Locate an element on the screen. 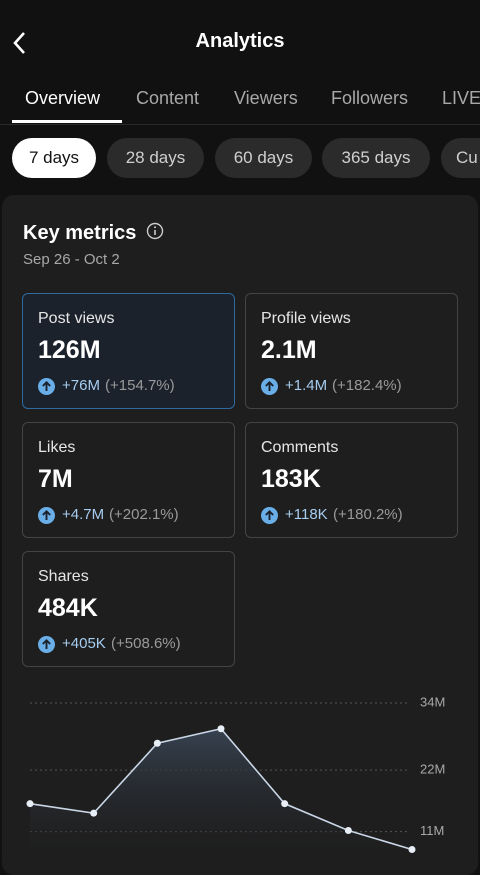 Image resolution: width=480 pixels, height=875 pixels. metric-value: 484K is located at coordinates (68, 608).